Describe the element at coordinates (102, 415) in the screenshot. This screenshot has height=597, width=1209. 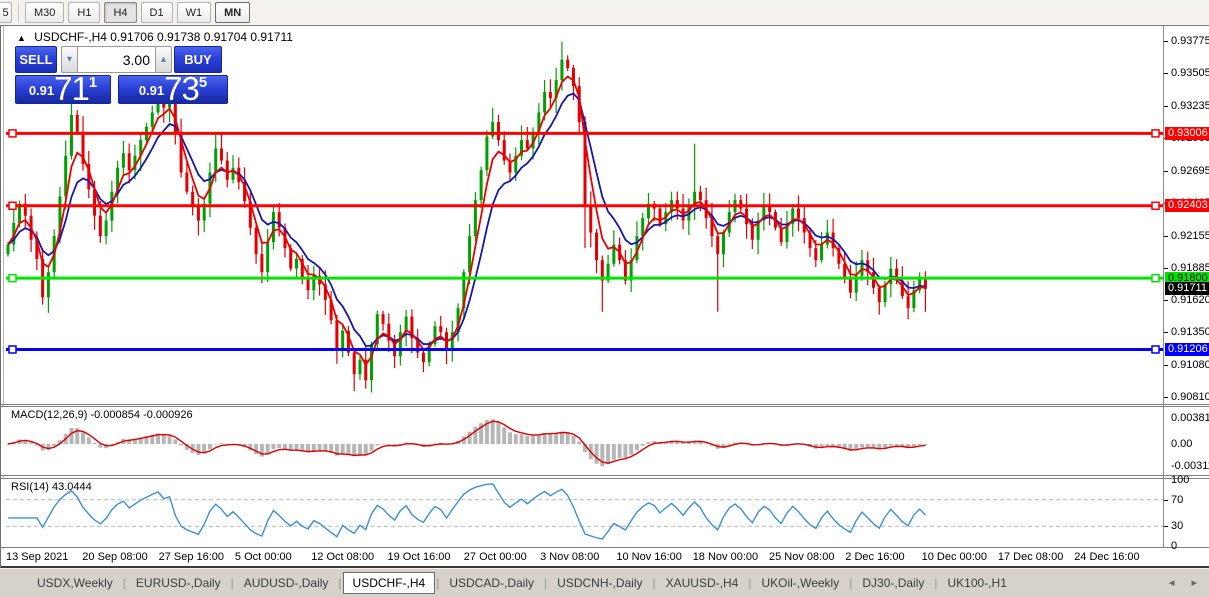
I see `macd-label: MACD(12,26,9) -0.000854 -0.000926` at that location.